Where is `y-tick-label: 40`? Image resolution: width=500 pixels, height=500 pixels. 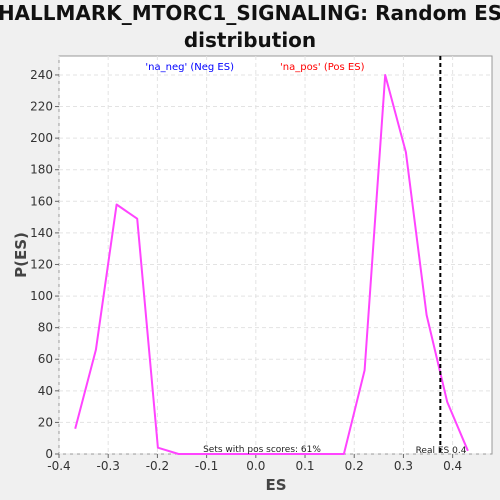 y-tick-label: 40 is located at coordinates (45, 391).